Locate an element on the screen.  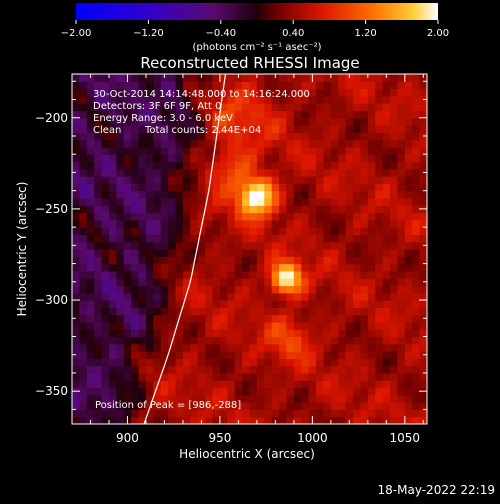
x-tick-label: 1000 is located at coordinates (312, 438).